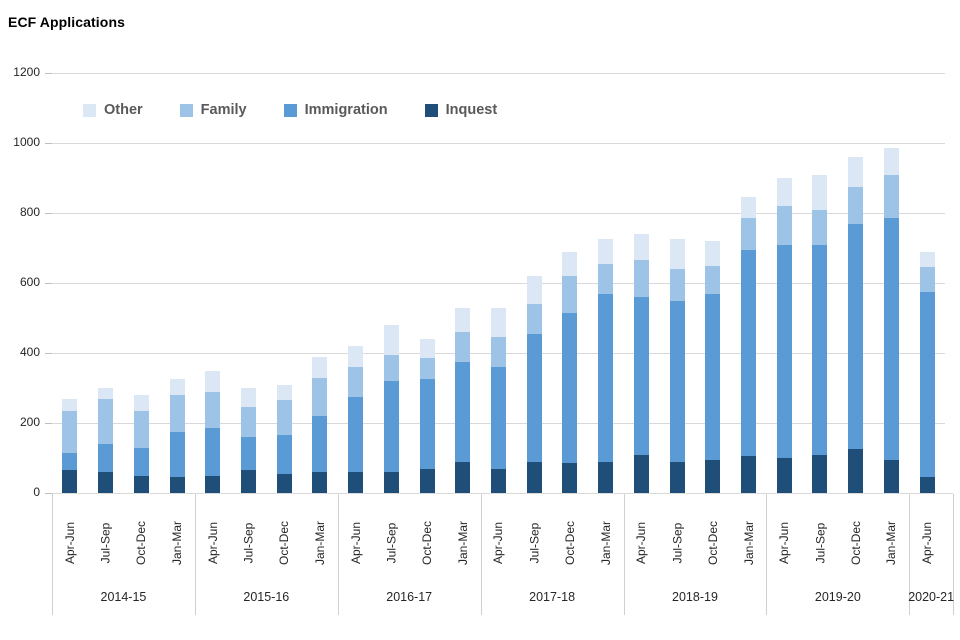 This screenshot has width=960, height=640. What do you see at coordinates (356, 419) in the screenshot?
I see `bar-2016-17-apr-jun` at bounding box center [356, 419].